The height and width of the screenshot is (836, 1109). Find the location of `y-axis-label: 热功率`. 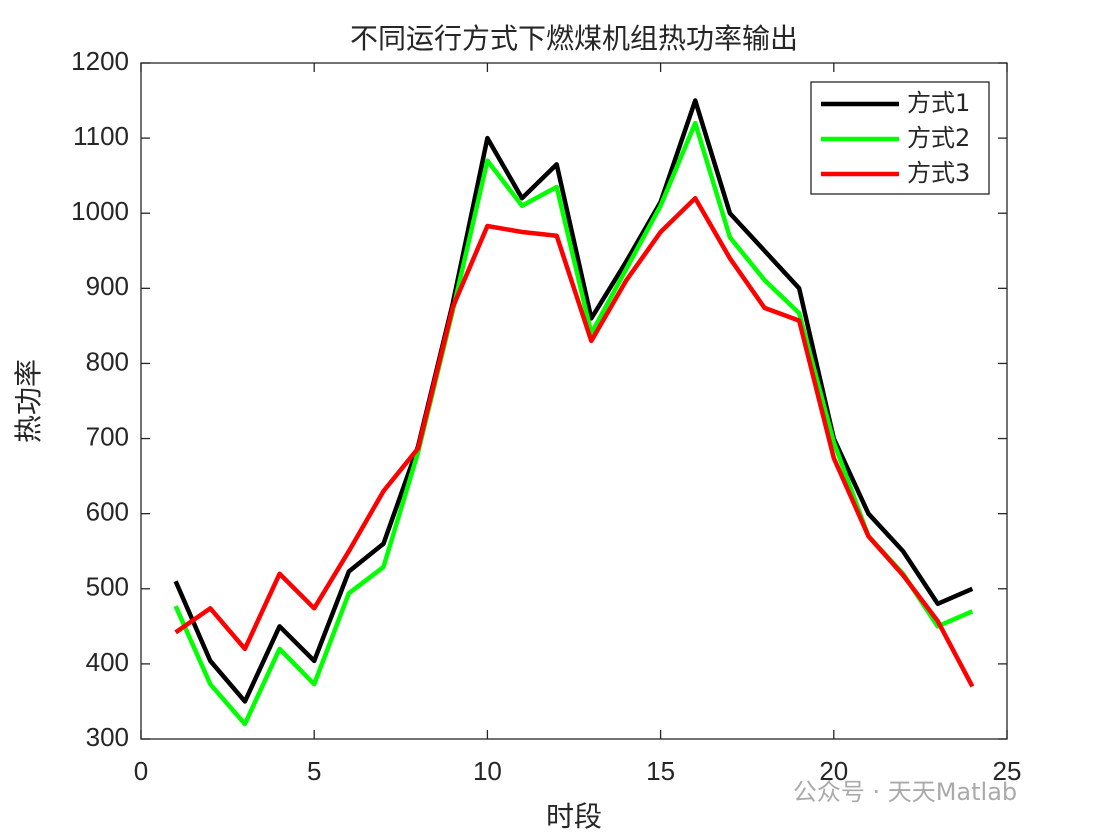

y-axis-label: 热功率 is located at coordinates (28, 401).